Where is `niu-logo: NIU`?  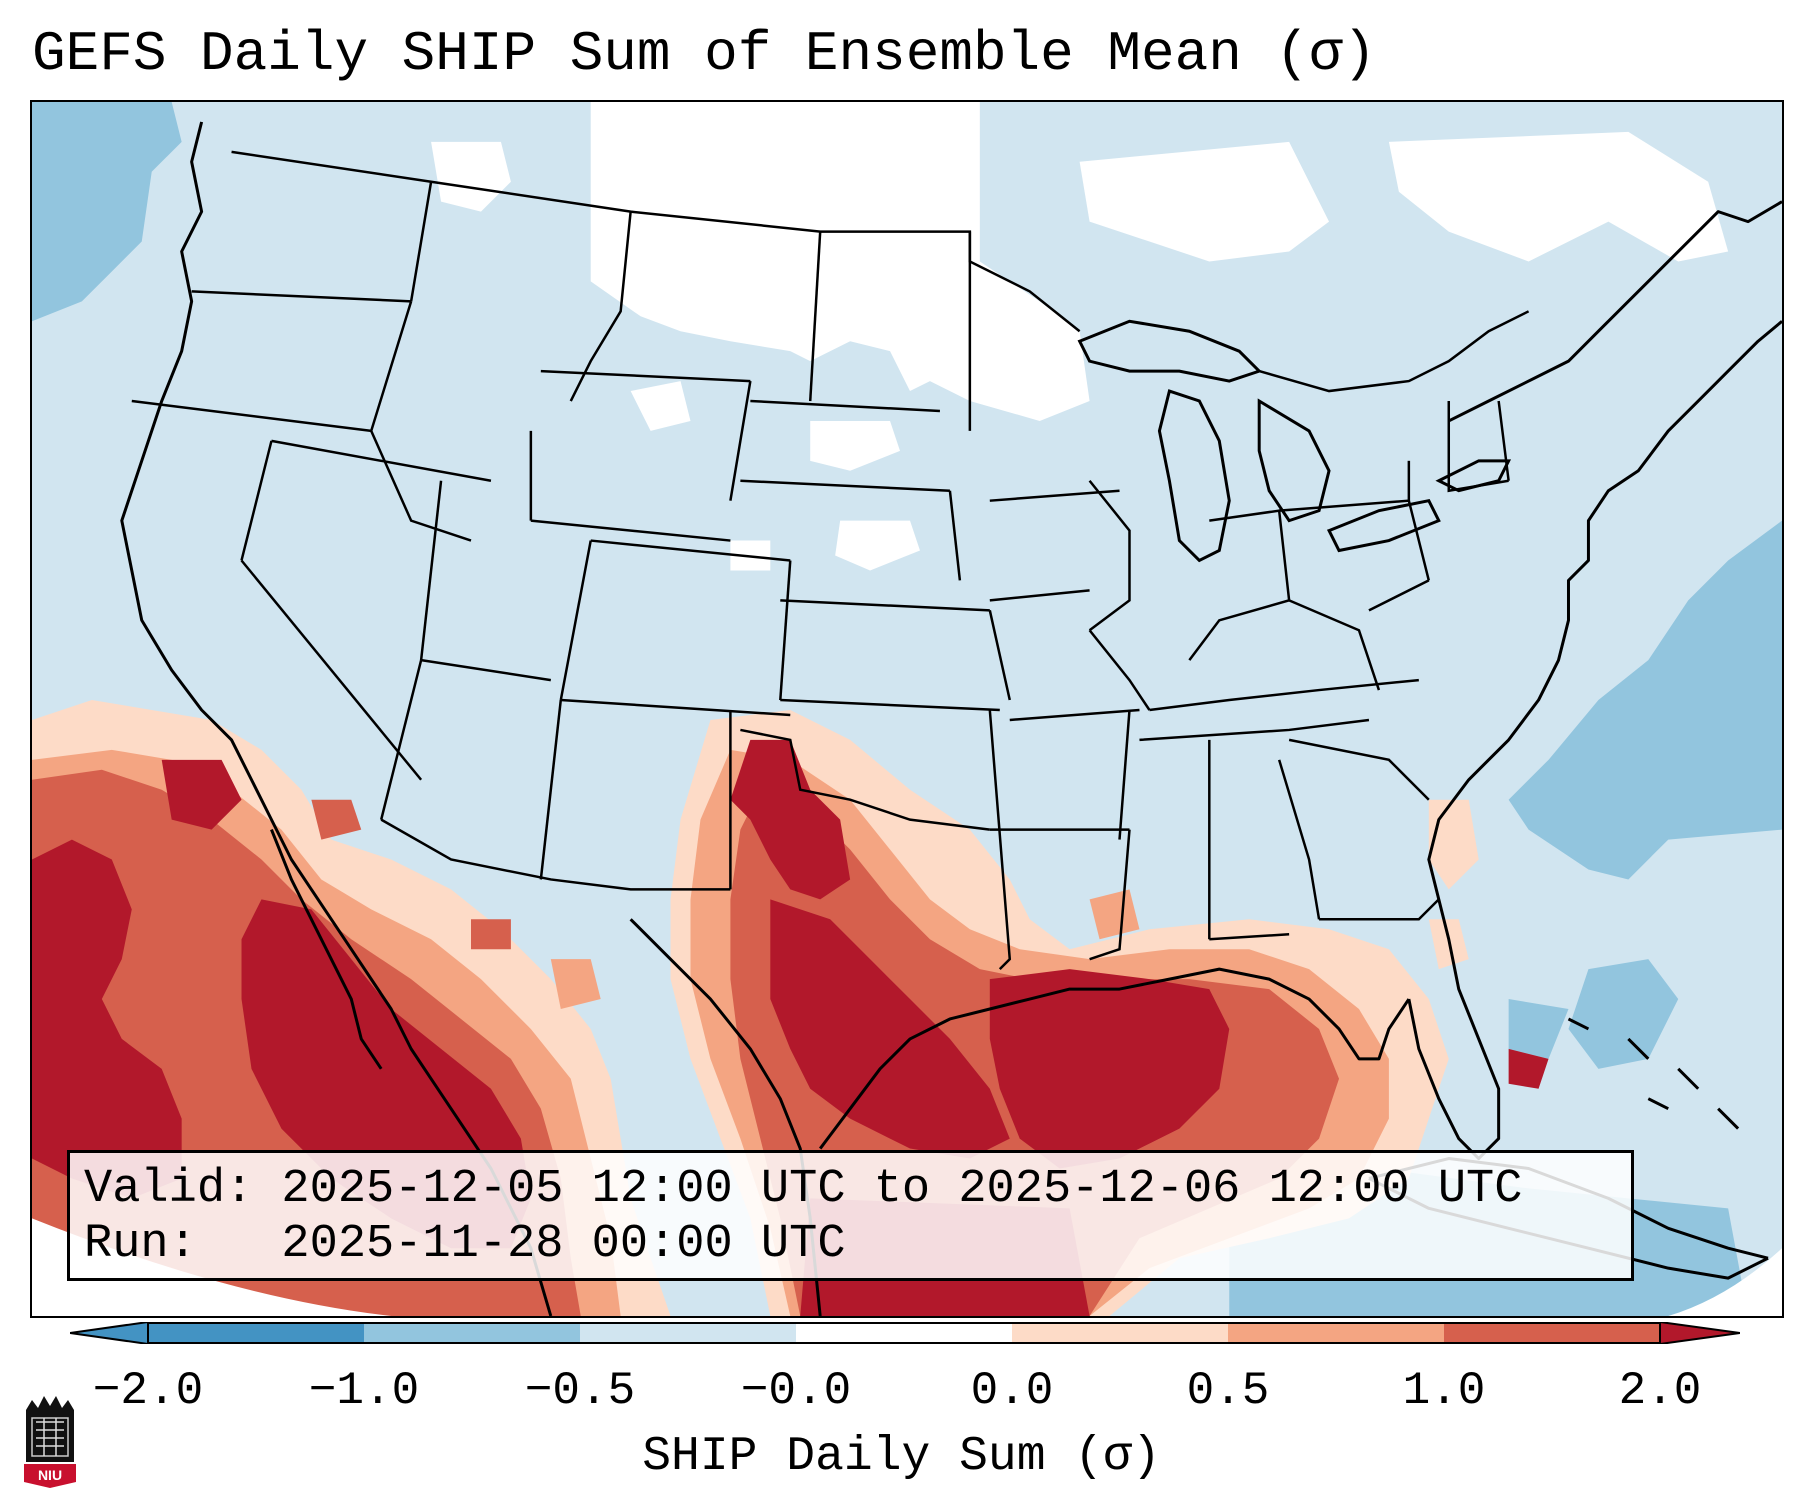
niu-logo: NIU is located at coordinates (50, 1442).